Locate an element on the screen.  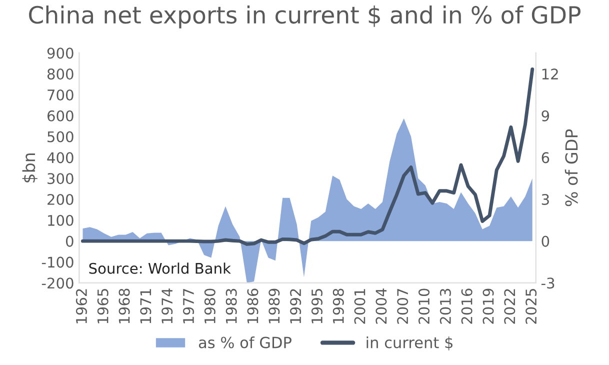
x-tick-label: 1983 is located at coordinates (231, 306).